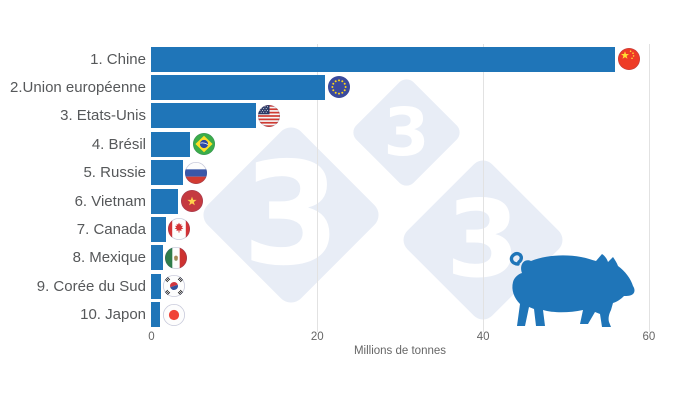 This screenshot has width=700, height=400. Describe the element at coordinates (156, 315) in the screenshot. I see `bar-japon` at that location.